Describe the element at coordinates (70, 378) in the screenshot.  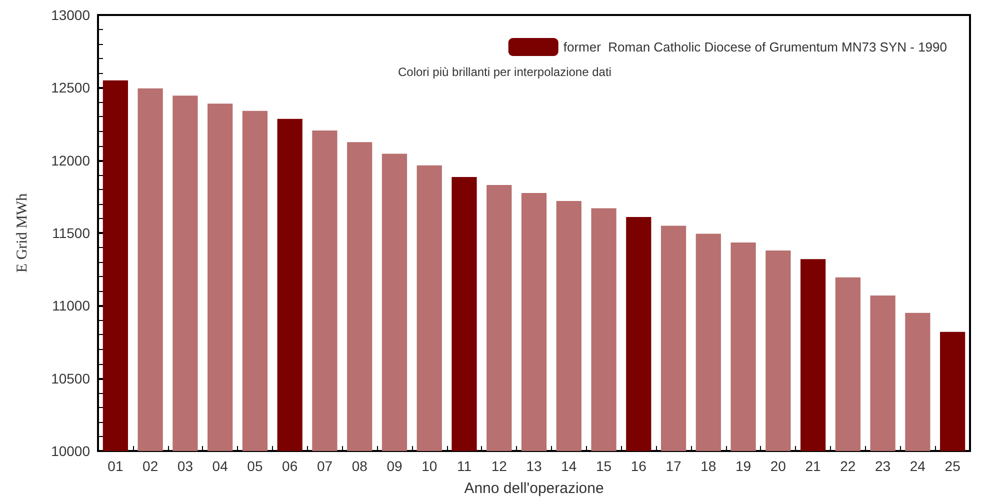
I see `y-tick-label: 10500` at that location.